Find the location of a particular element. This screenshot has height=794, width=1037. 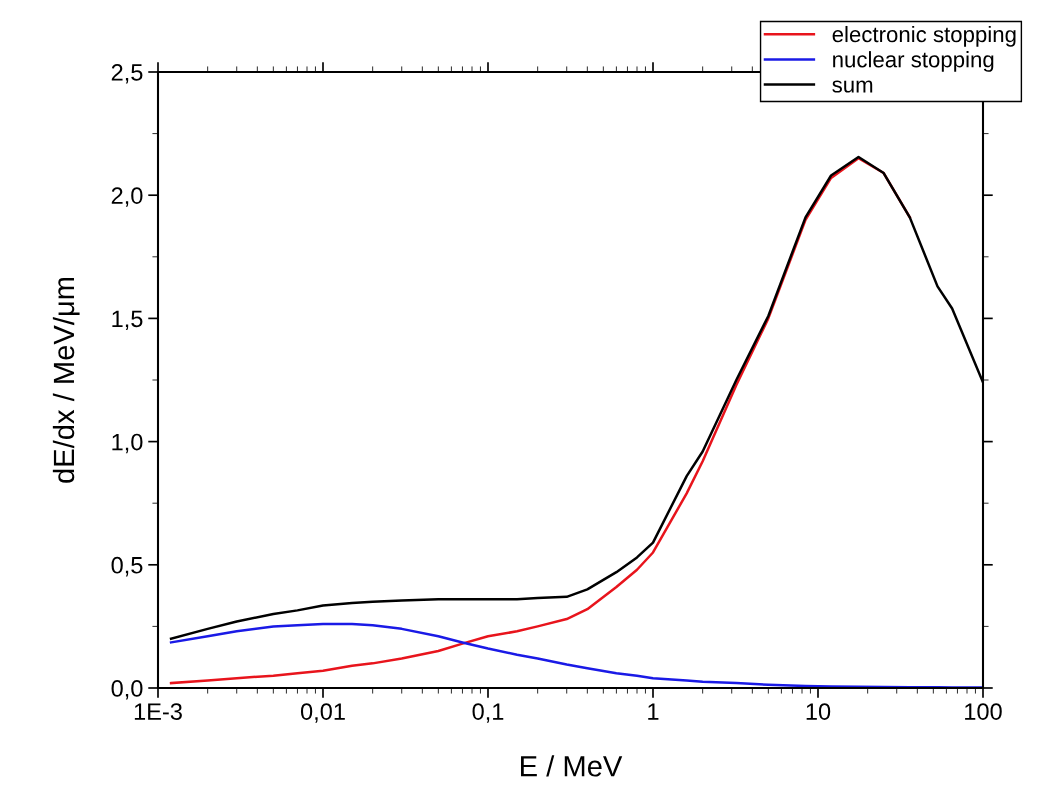

y-tick-label: 1,0 is located at coordinates (127, 443).